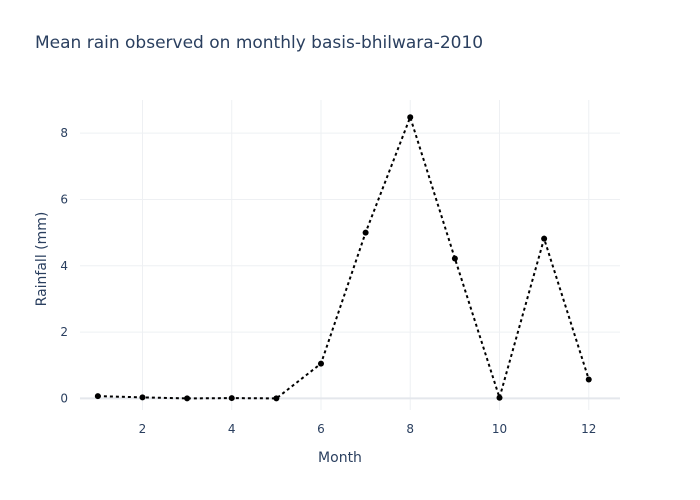  Describe the element at coordinates (588, 429) in the screenshot. I see `x-tick-label: 12` at that location.